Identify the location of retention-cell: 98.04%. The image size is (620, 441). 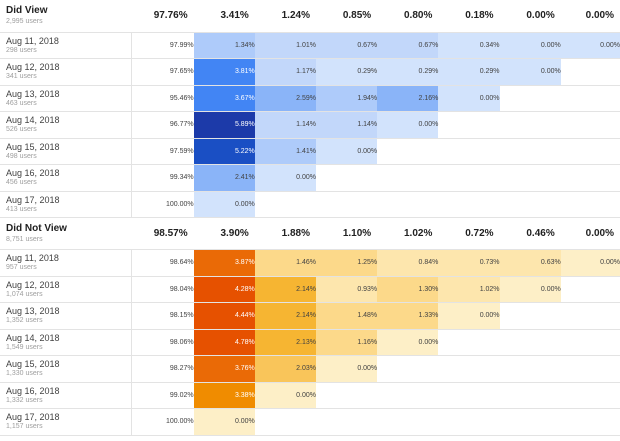
(162, 289).